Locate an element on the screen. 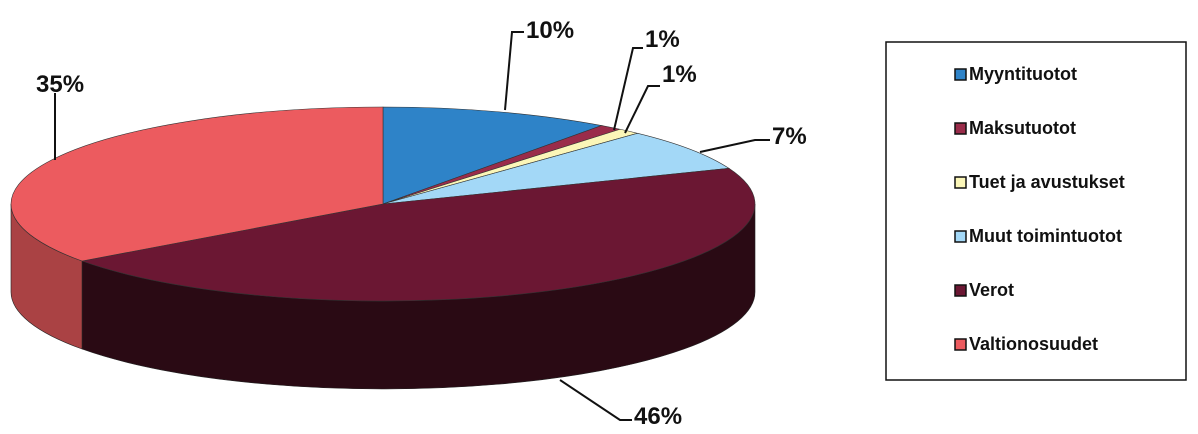 This screenshot has width=1198, height=434. pie-slice-myyntituotot is located at coordinates (492, 155).